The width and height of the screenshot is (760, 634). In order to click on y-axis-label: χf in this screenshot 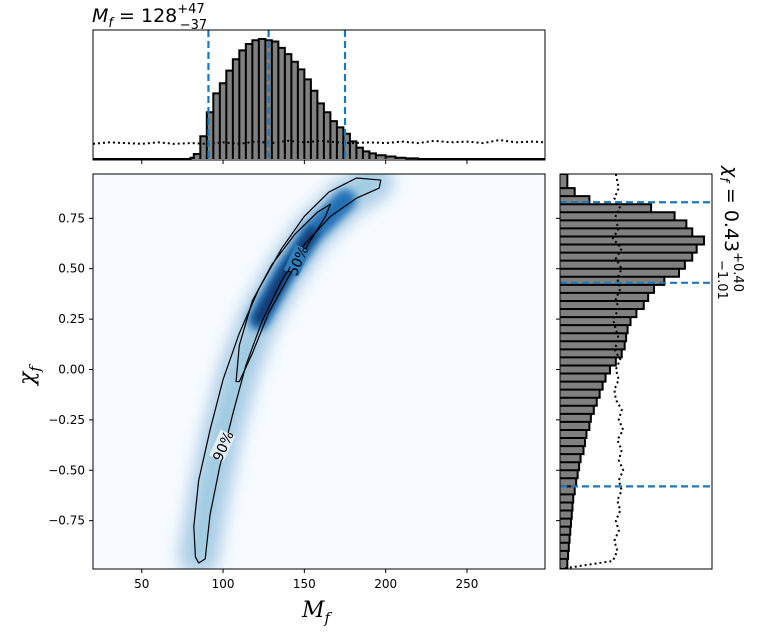, I will do `click(29, 375)`.